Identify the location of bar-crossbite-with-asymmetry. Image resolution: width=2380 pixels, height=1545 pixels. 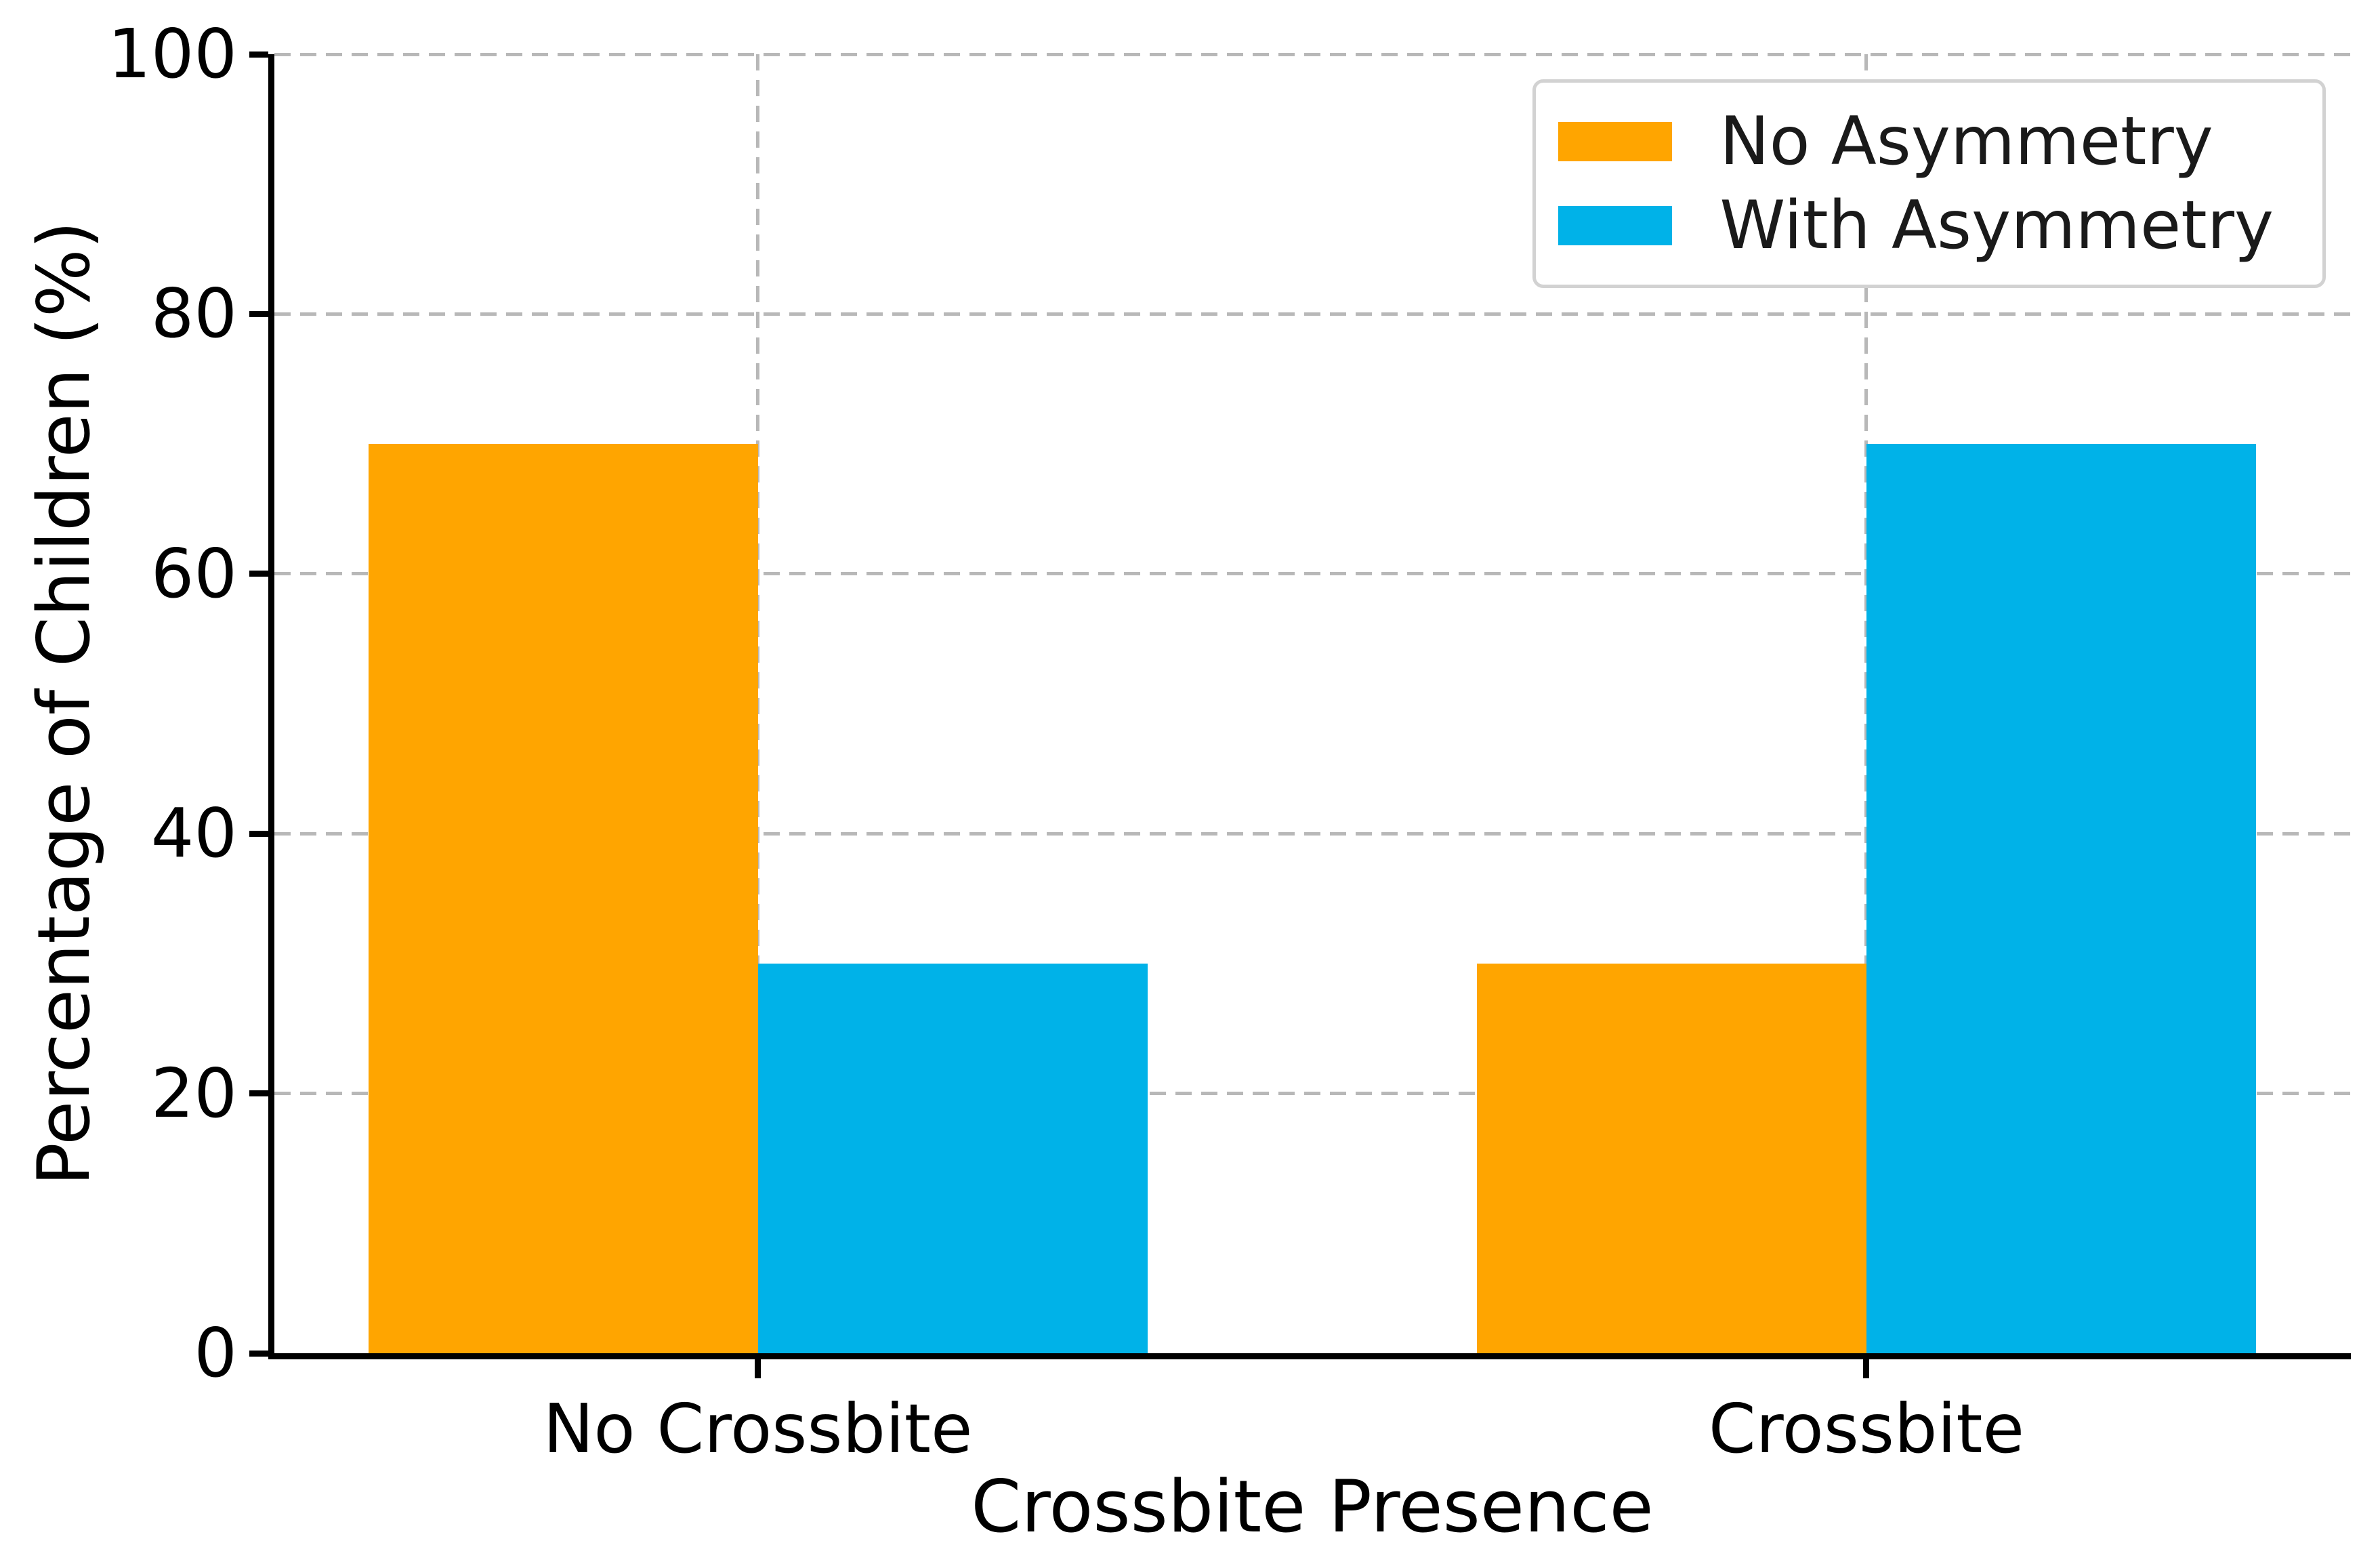
(2061, 899).